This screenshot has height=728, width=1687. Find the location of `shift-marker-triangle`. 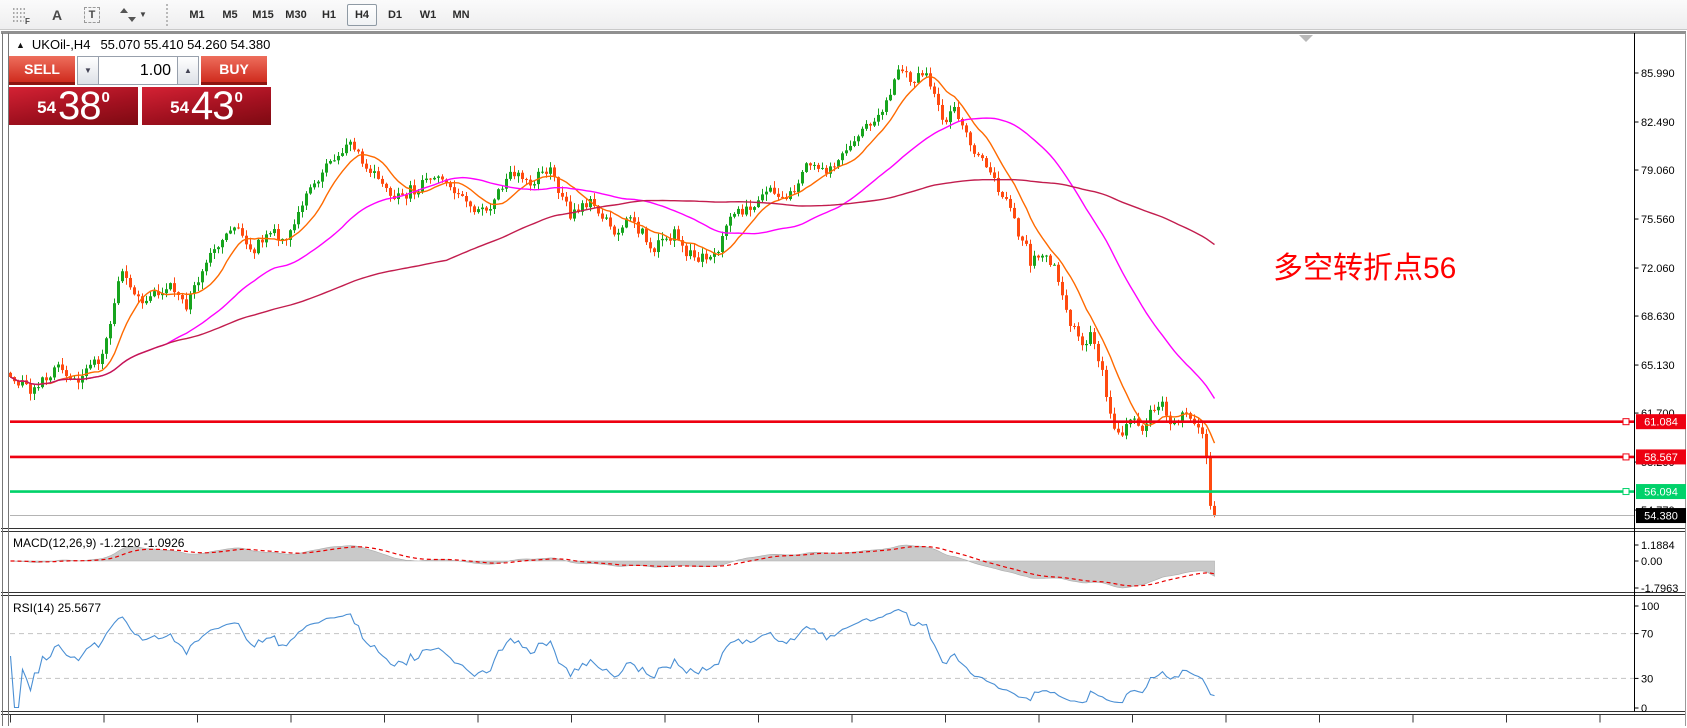

shift-marker-triangle is located at coordinates (1306, 38).